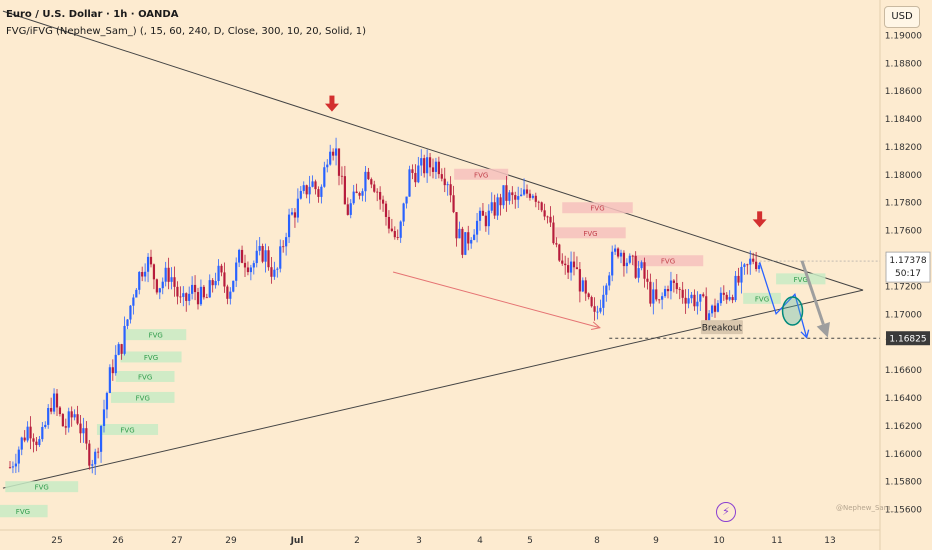 This screenshot has height=550, width=932. Describe the element at coordinates (903, 232) in the screenshot. I see `price-tick-label: 1.17600` at that location.